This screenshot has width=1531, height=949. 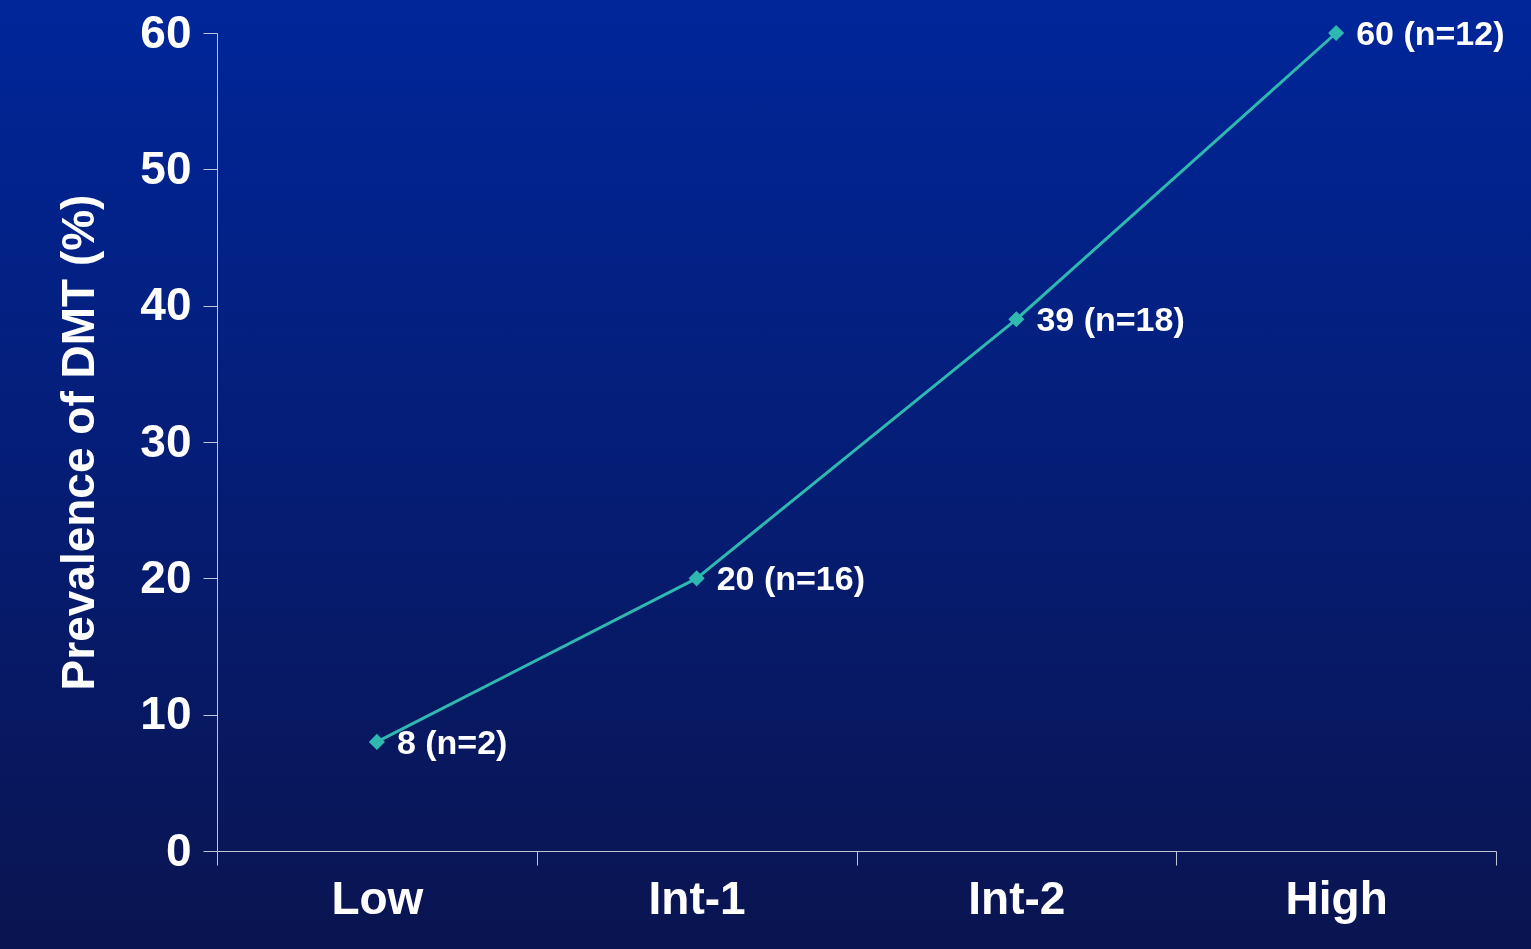 What do you see at coordinates (452, 741) in the screenshot?
I see `data-label: 8 (n=2)` at bounding box center [452, 741].